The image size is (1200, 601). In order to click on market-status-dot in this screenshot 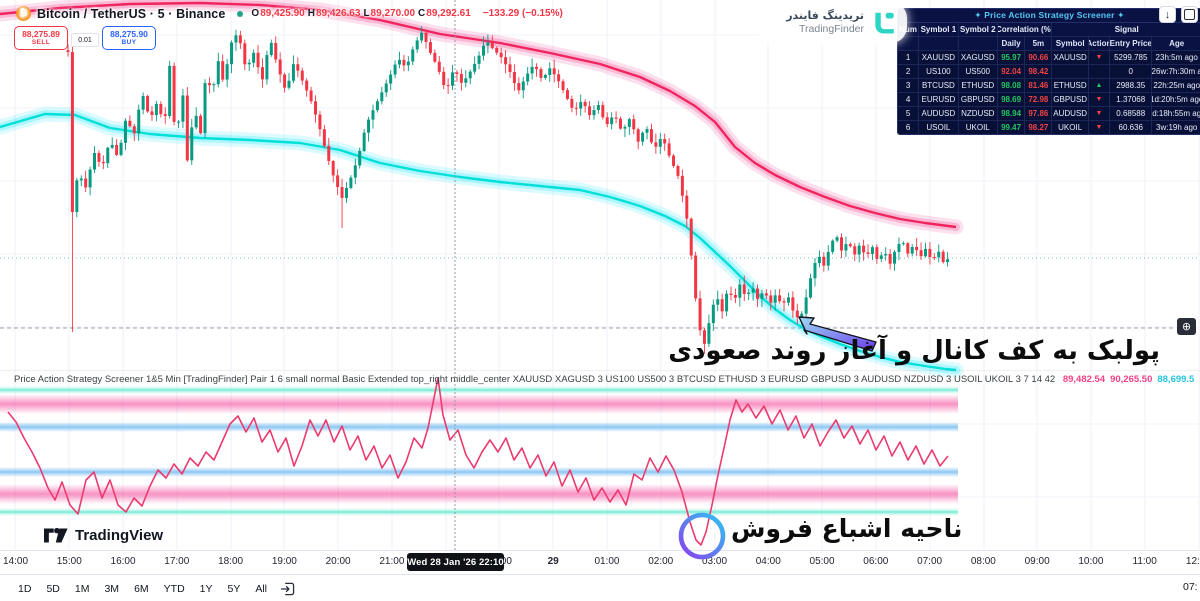, I will do `click(240, 13)`.